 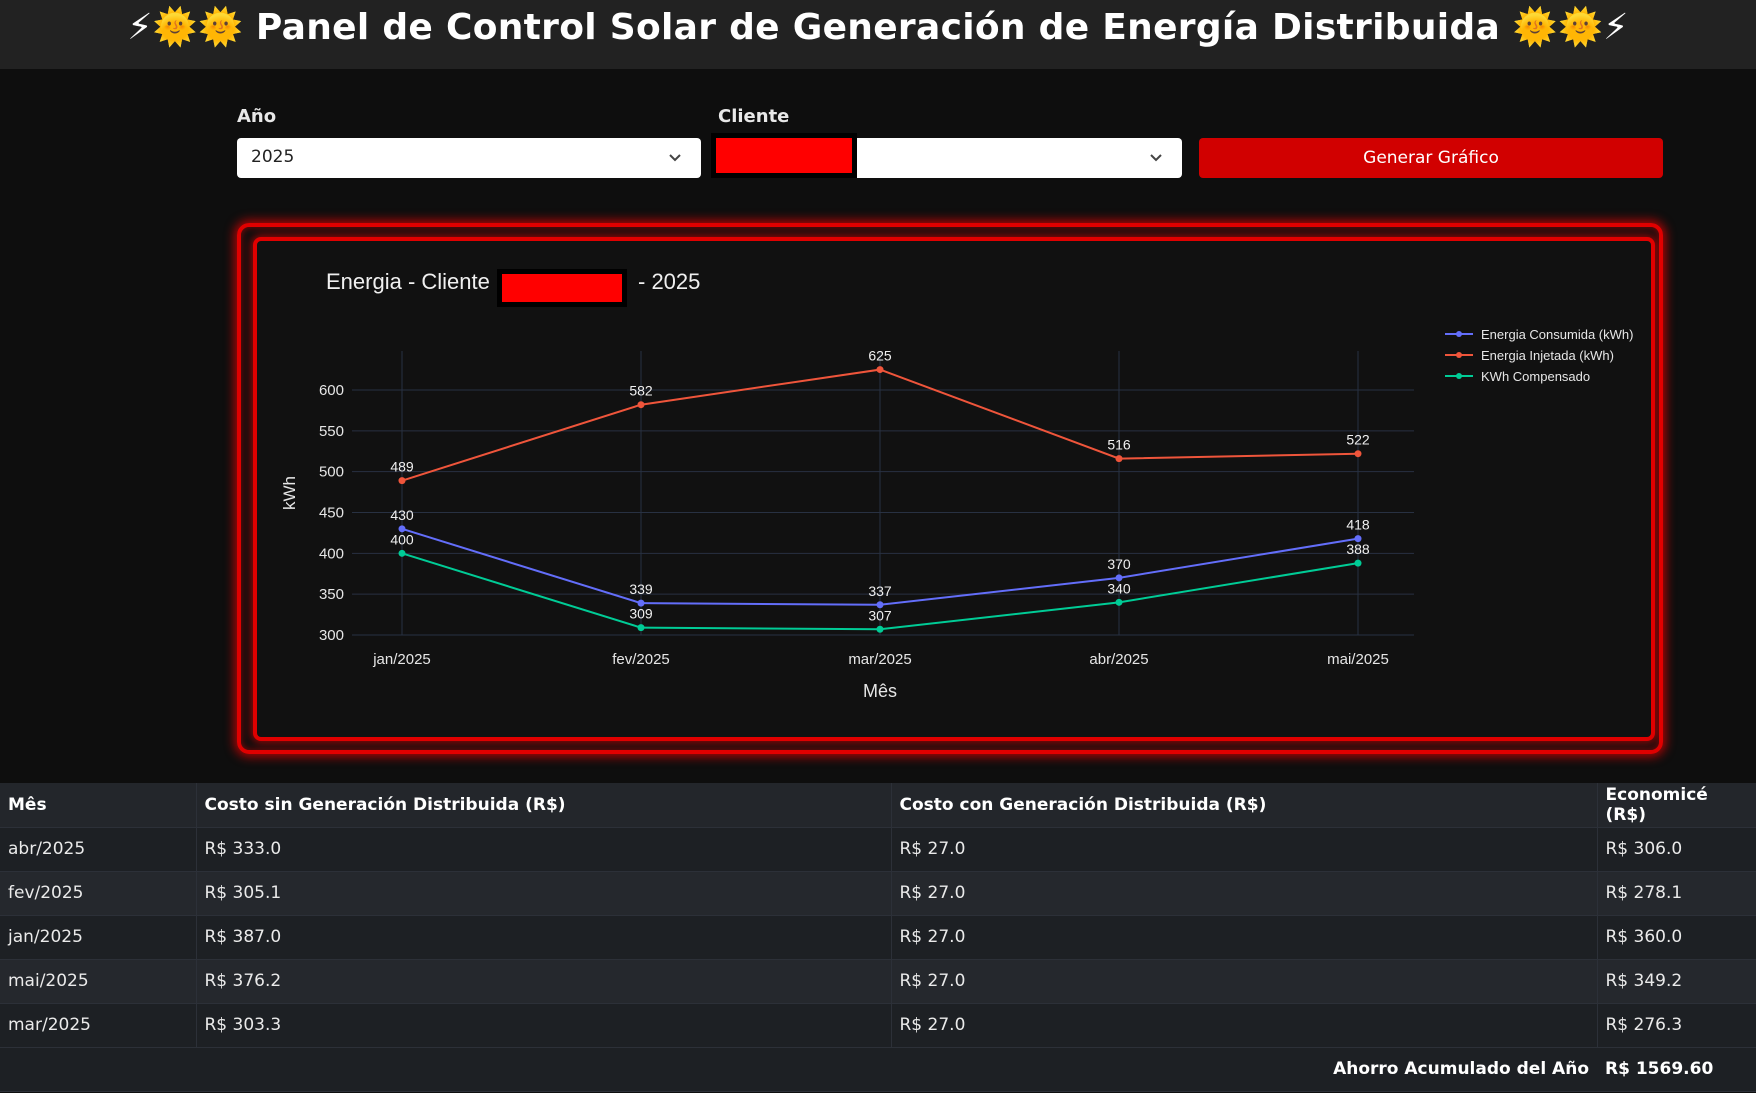 What do you see at coordinates (1676, 937) in the screenshot?
I see `cell-savings: R$ 360.0` at bounding box center [1676, 937].